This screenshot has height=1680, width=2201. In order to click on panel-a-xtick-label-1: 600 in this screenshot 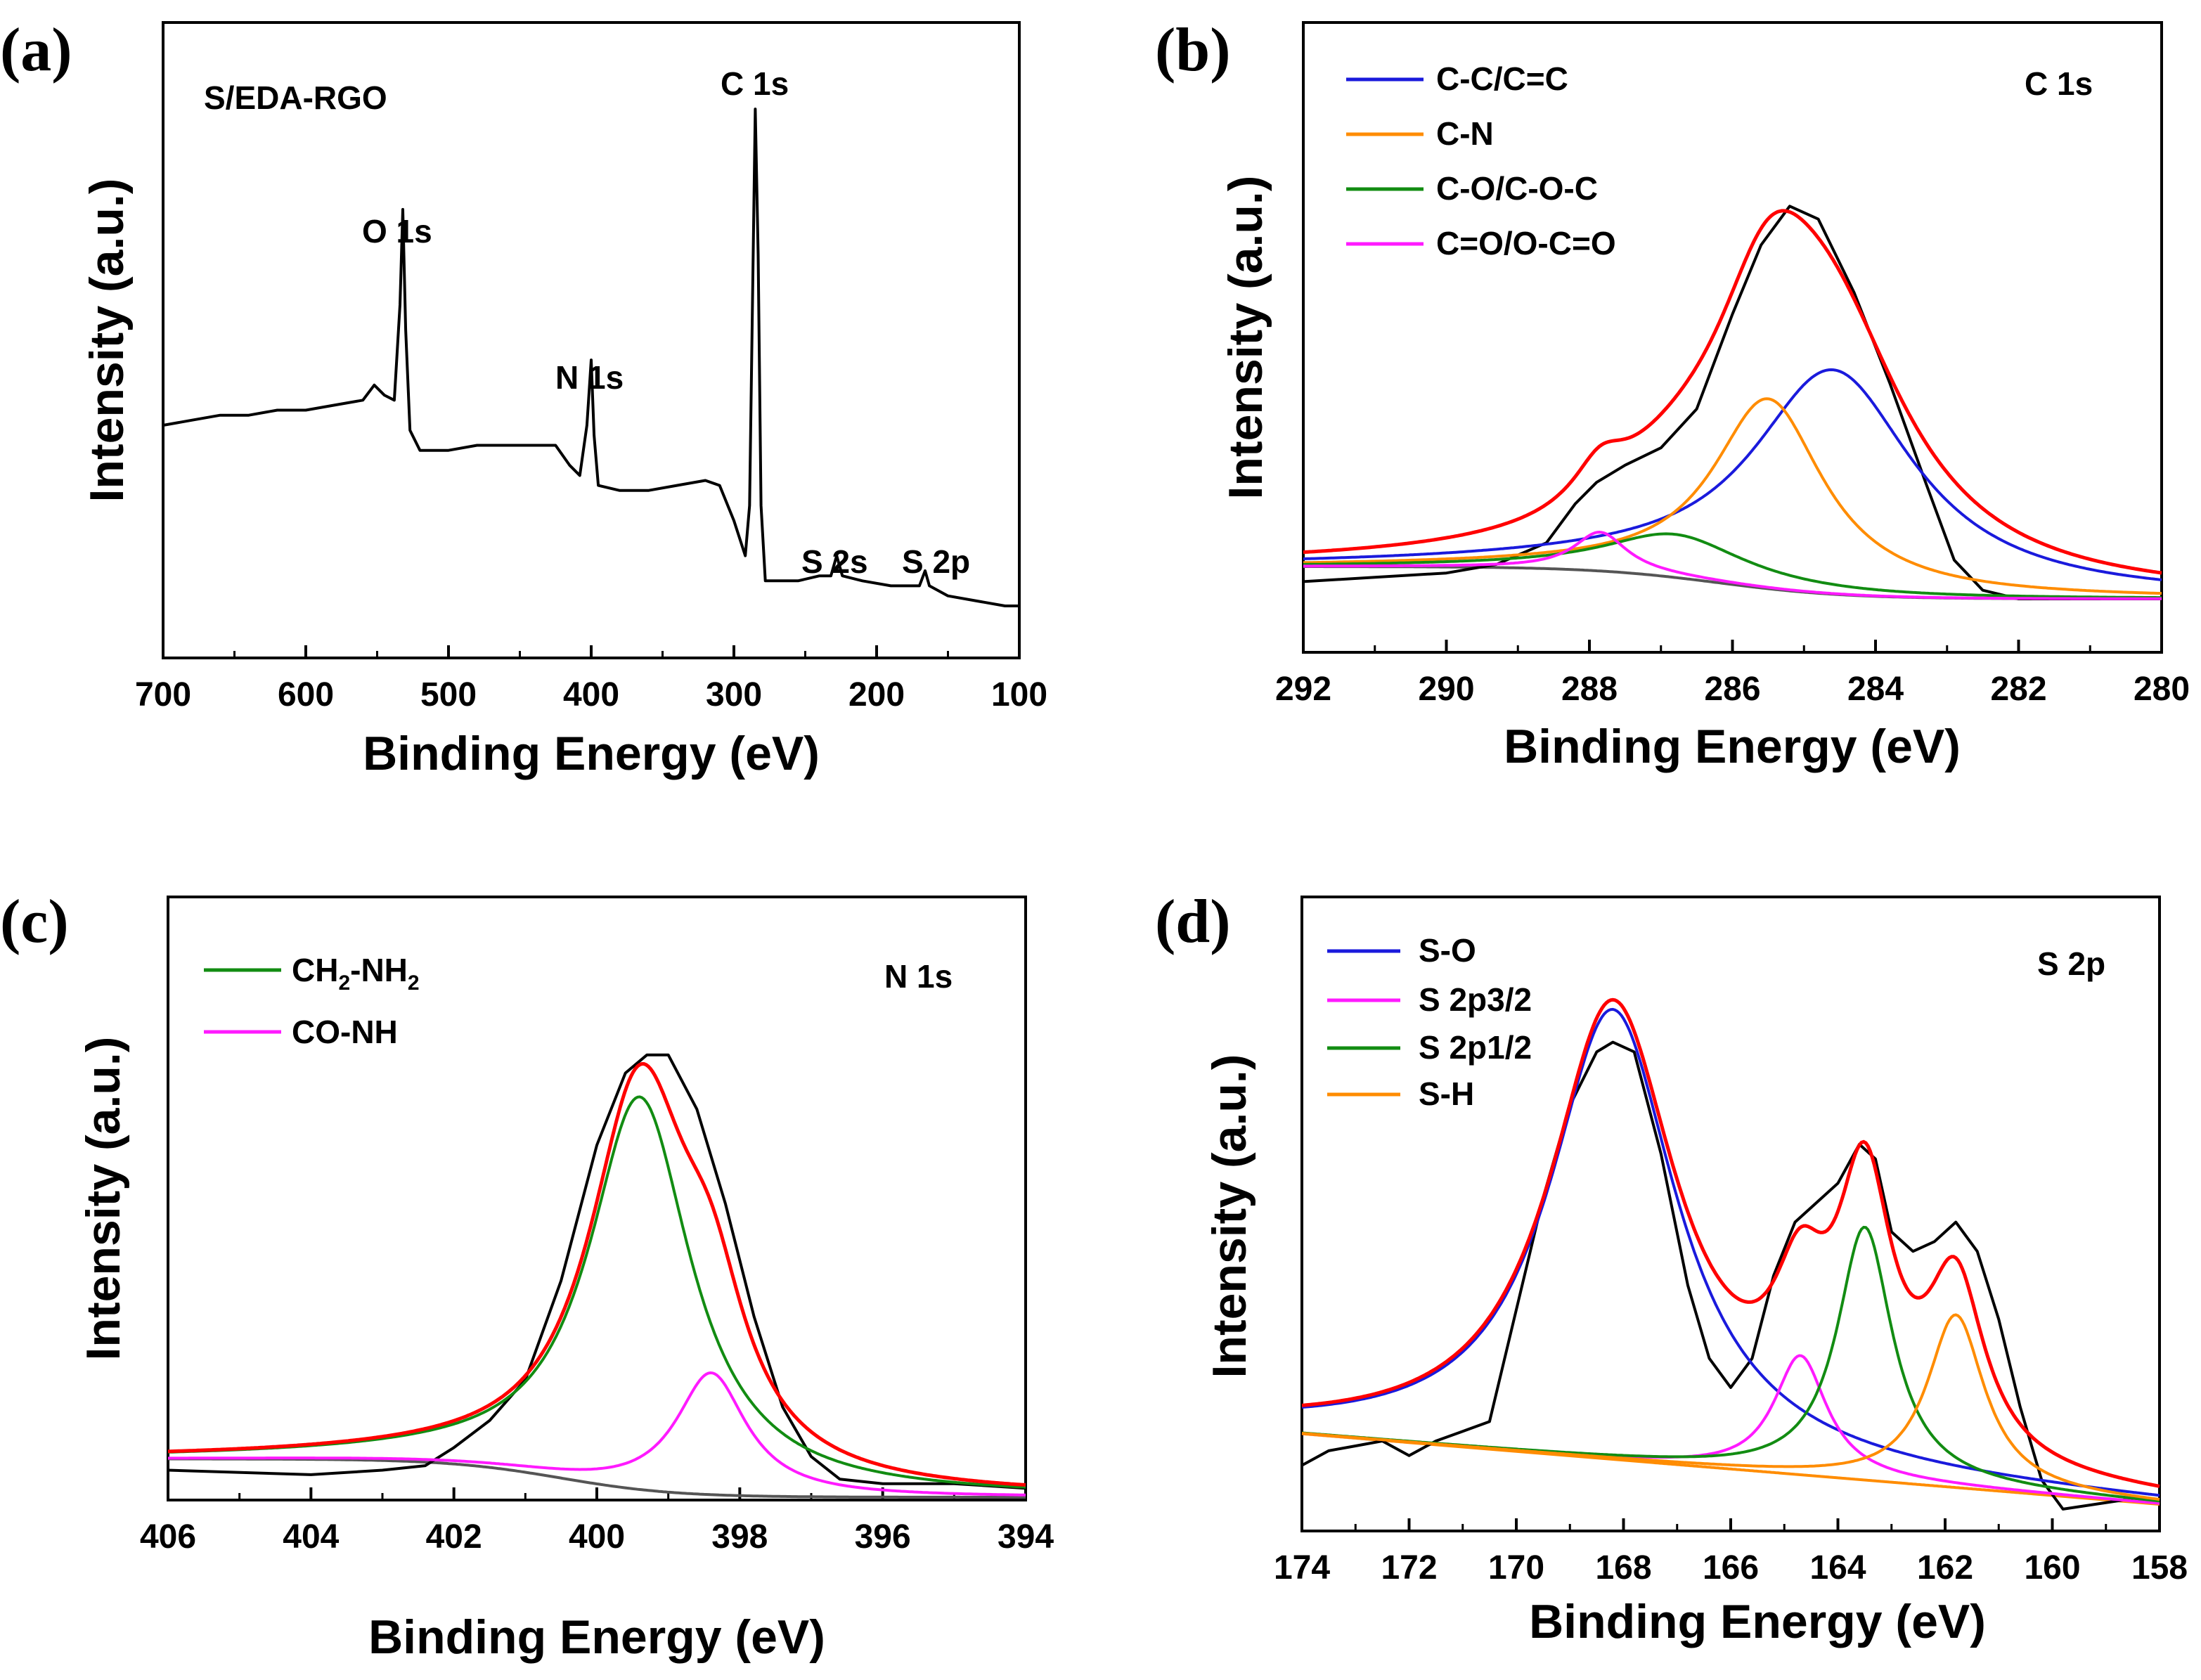, I will do `click(306, 694)`.